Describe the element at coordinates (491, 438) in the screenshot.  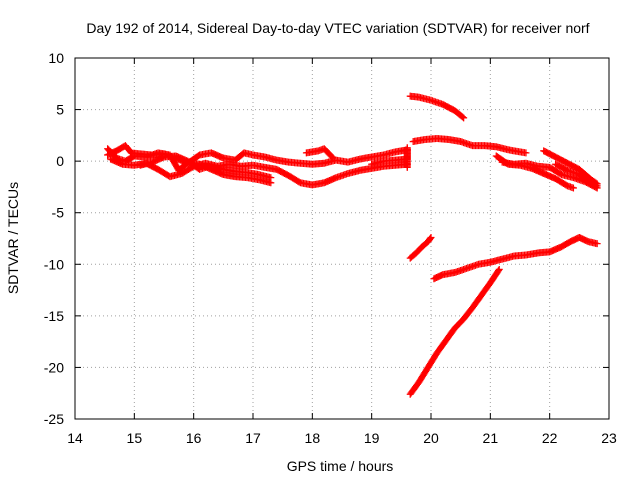
I see `x-tick-label: 21` at that location.